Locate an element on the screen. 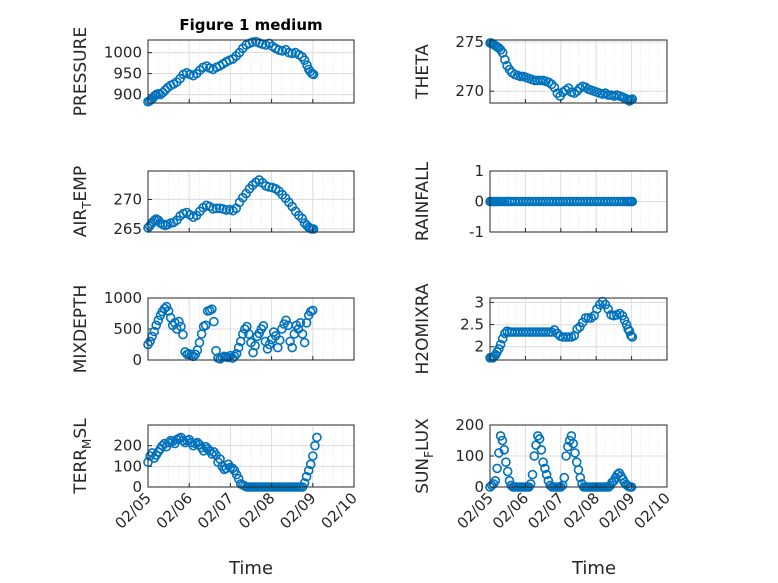 Image resolution: width=778 pixels, height=583 pixels. subplot-theta: 270 275 THETA is located at coordinates (540, 69).